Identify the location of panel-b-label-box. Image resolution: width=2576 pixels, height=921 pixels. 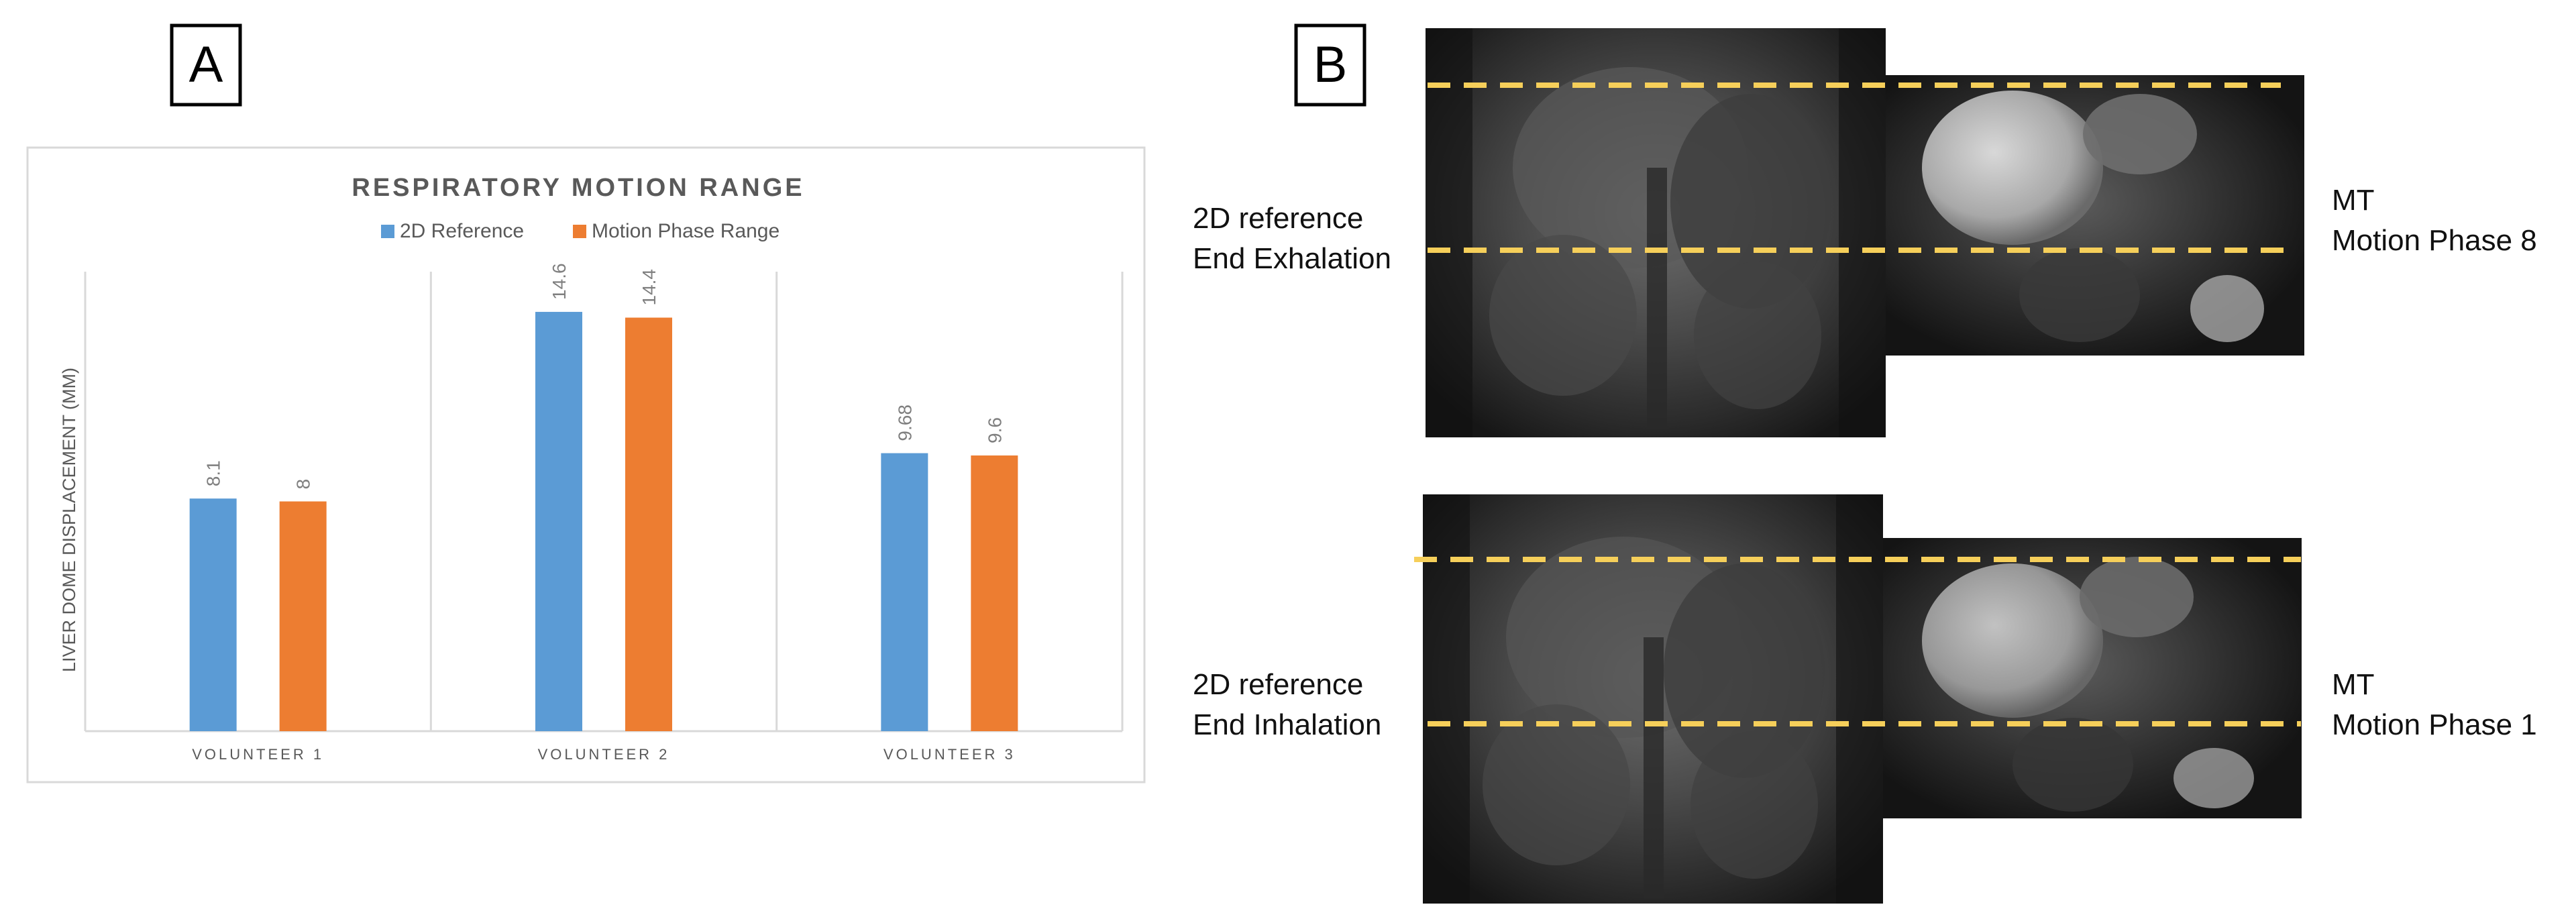
(1330, 65).